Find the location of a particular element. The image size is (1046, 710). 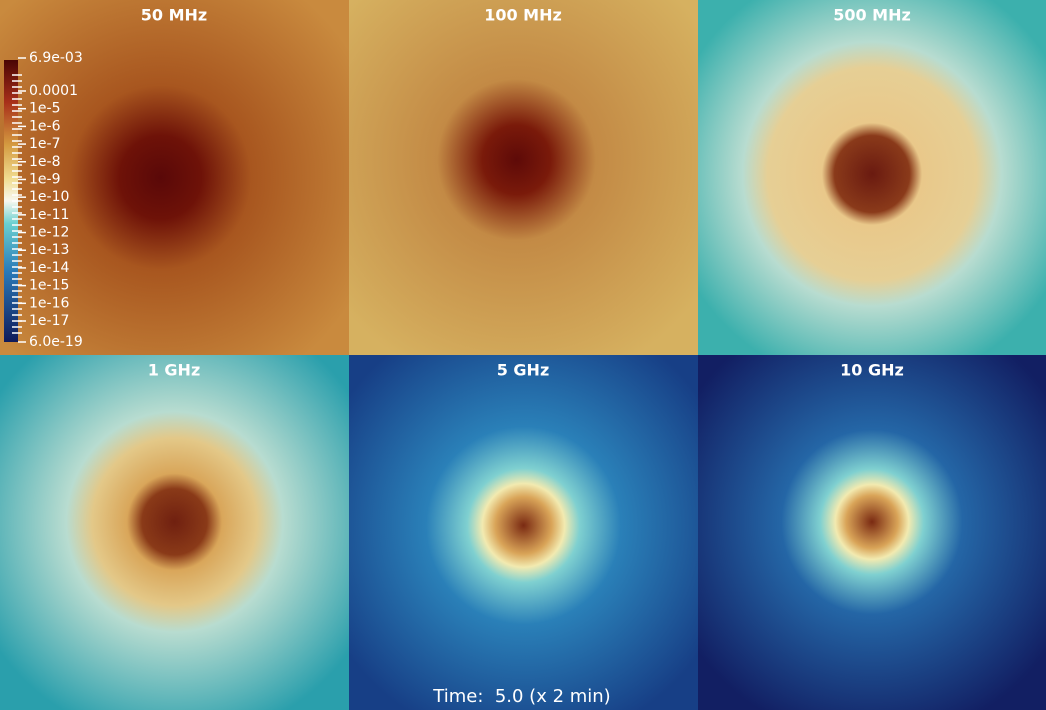

colorbar-label: 1e-15 is located at coordinates (49, 286).